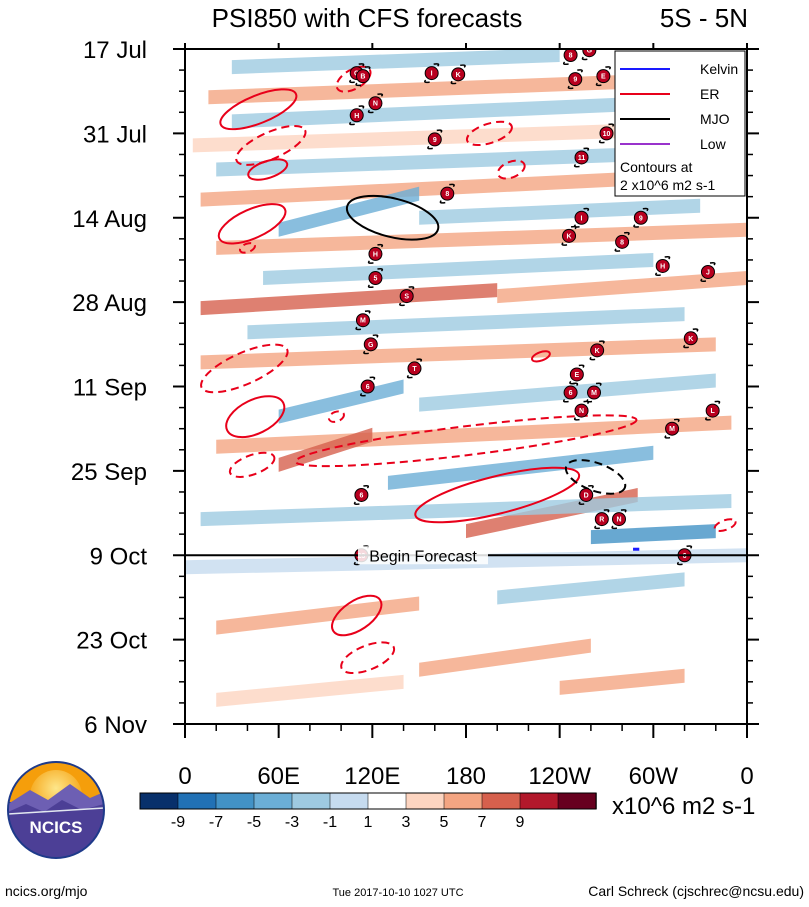  What do you see at coordinates (603, 77) in the screenshot?
I see `tc-marker-label: E` at bounding box center [603, 77].